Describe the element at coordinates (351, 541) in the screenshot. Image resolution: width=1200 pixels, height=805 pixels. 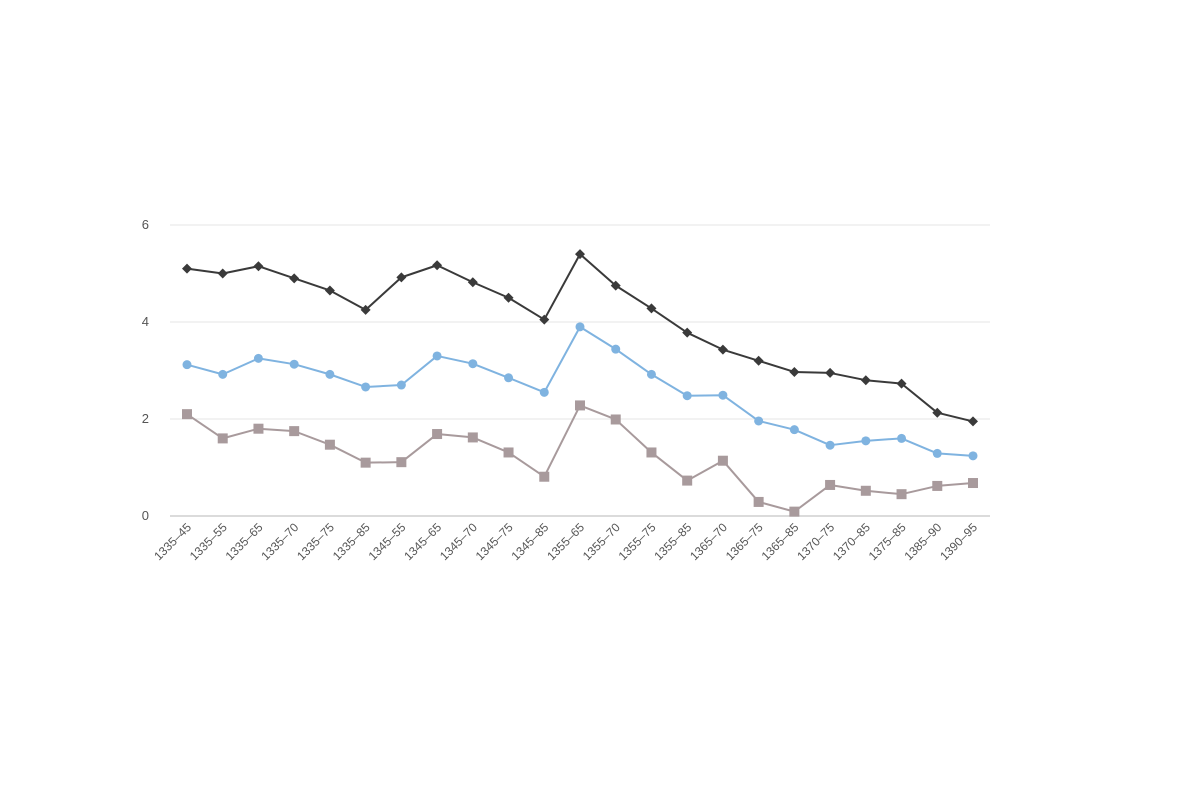
I see `x-tick-label: 1335–85` at that location.